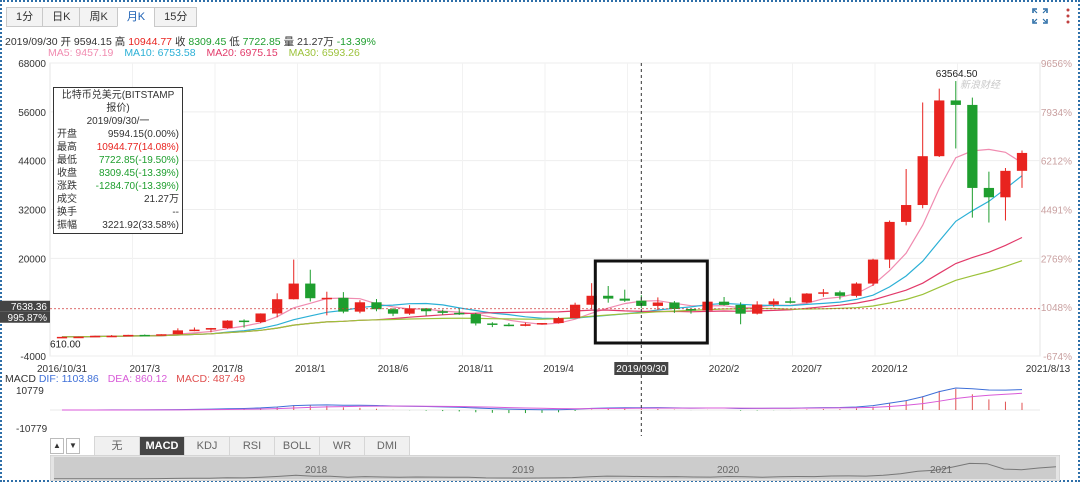  Describe the element at coordinates (31, 42) in the screenshot. I see `header-date: 2019/09/30` at that location.